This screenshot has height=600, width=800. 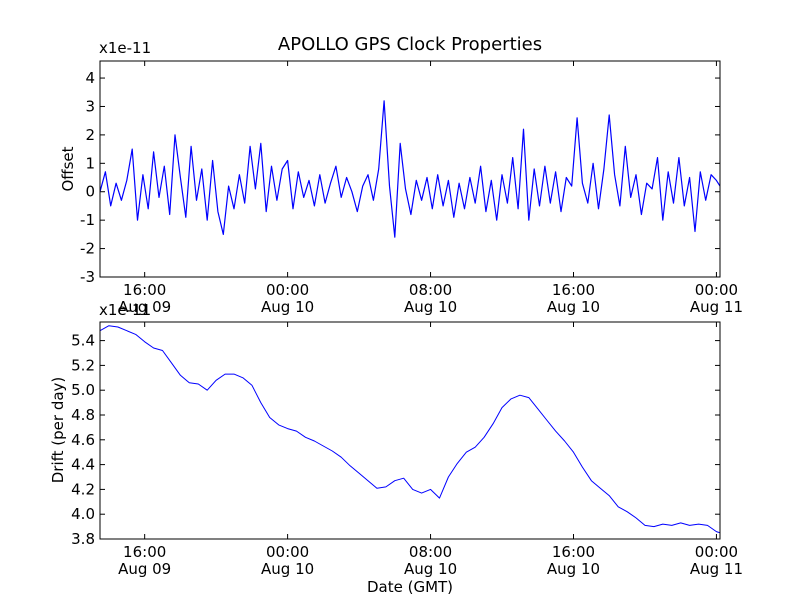 I want to click on offset-multiplier: x1e-11, so click(x=125, y=48).